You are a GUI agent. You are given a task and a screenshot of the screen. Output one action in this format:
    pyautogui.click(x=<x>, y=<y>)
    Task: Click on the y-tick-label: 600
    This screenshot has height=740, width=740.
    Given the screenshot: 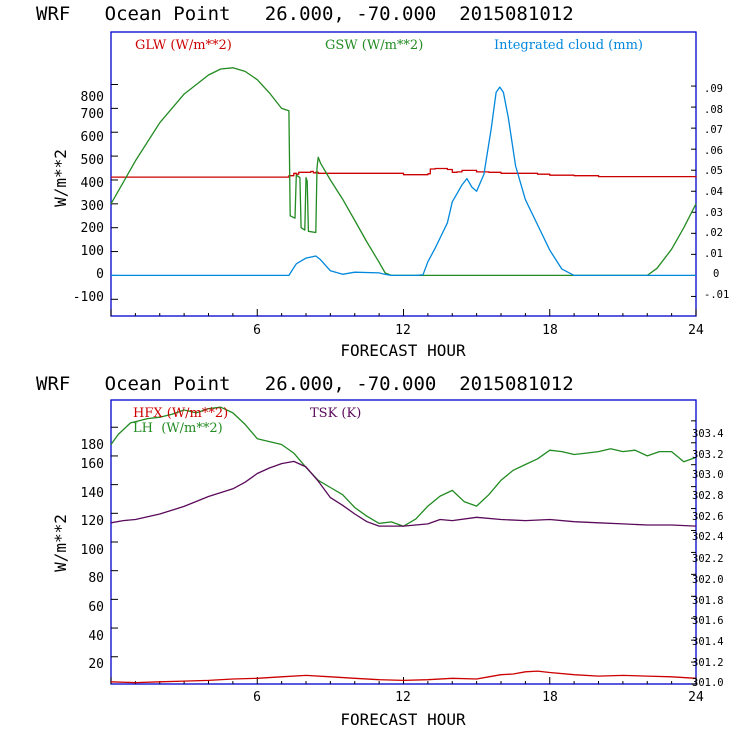 What is the action you would take?
    pyautogui.click(x=92, y=137)
    